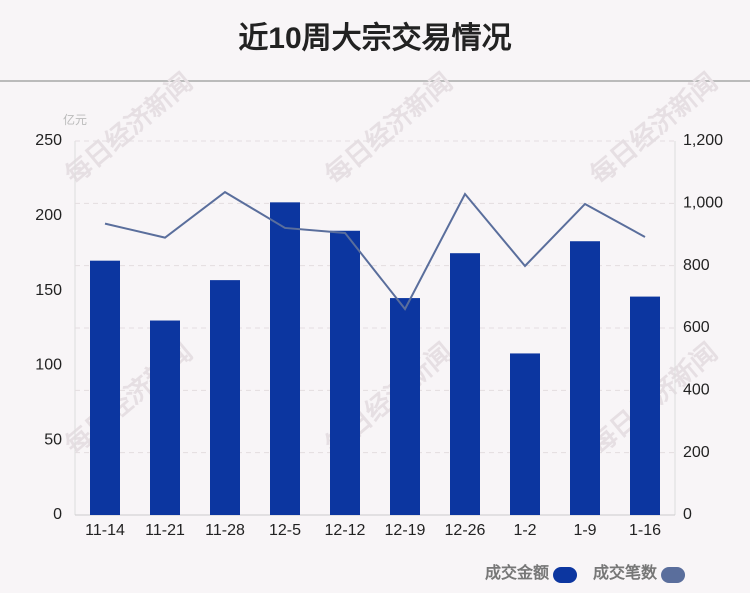 Image resolution: width=750 pixels, height=593 pixels. Describe the element at coordinates (687, 514) in the screenshot. I see `y2-tick-label: 0` at that location.